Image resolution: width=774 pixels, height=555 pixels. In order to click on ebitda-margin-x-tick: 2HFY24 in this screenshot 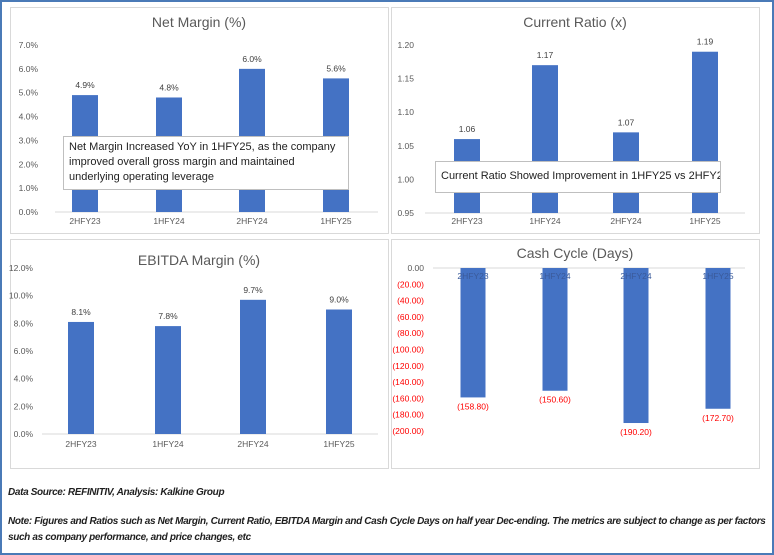, I will do `click(252, 444)`.